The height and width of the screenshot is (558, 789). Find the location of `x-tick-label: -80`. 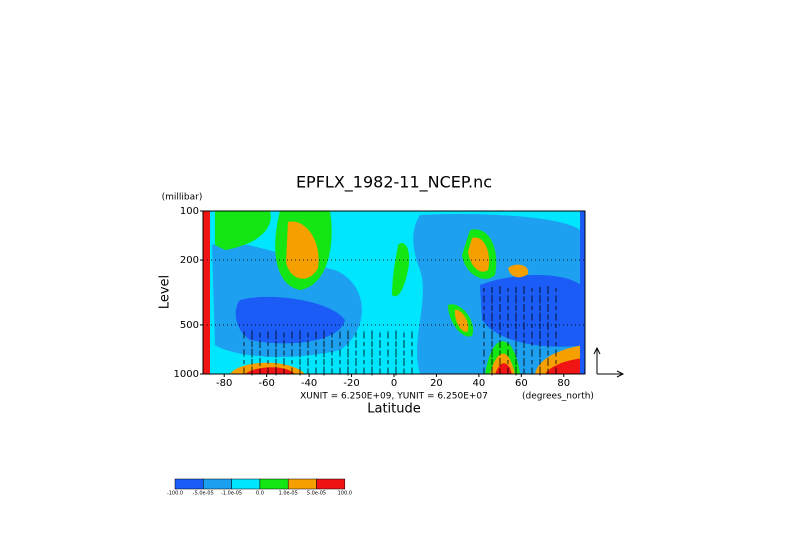

x-tick-label: -80 is located at coordinates (224, 383).